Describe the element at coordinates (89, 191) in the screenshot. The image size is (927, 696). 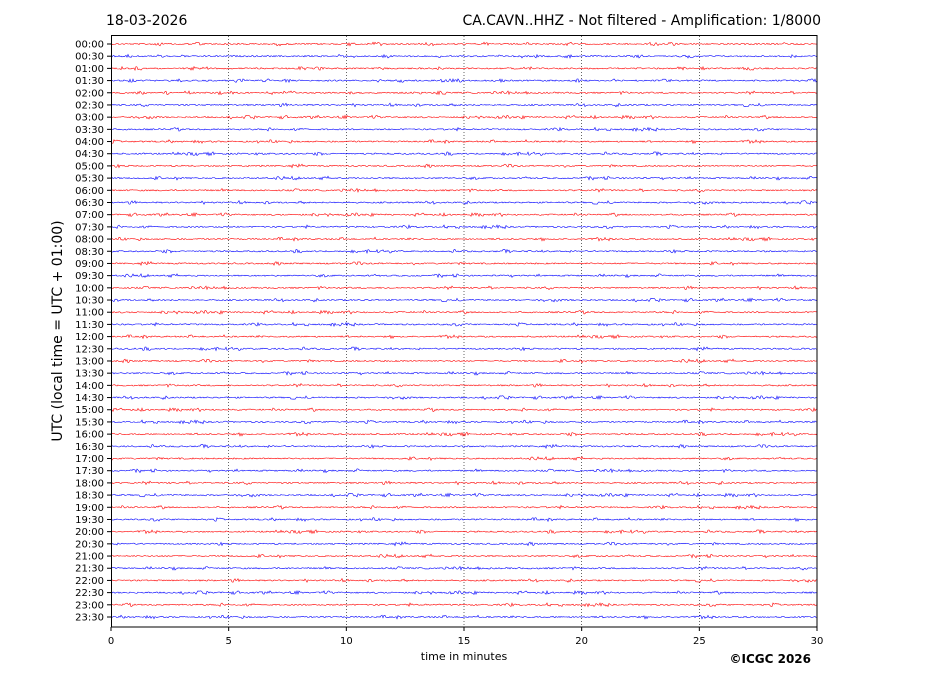
I see `y-tick-label: 06:00` at that location.